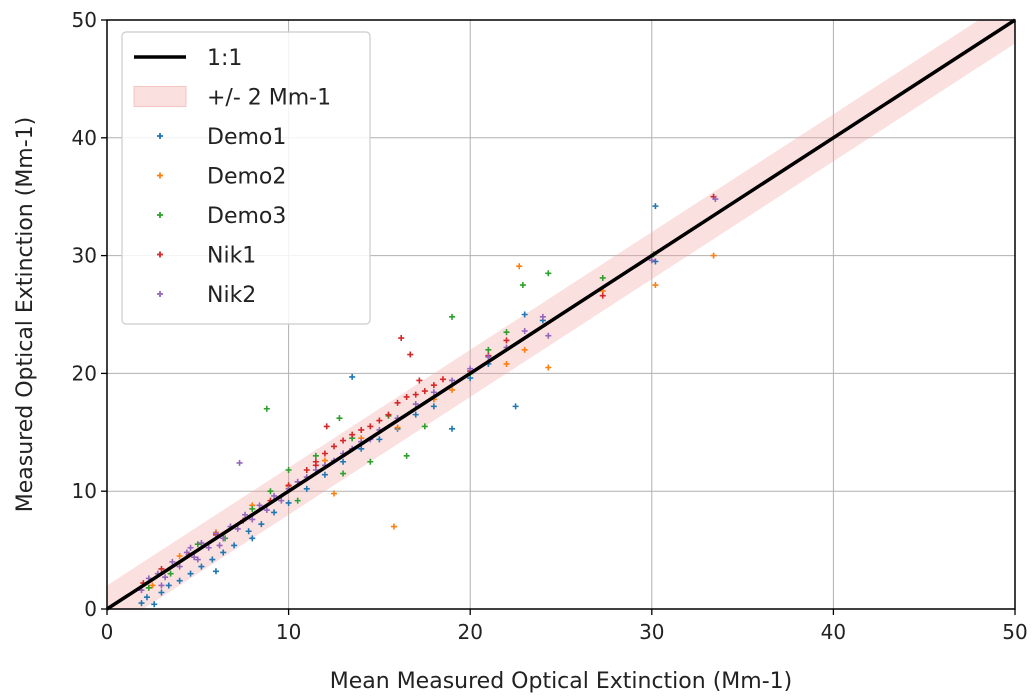 This screenshot has height=696, width=1034. I want to click on x-tick-label: 30, so click(651, 632).